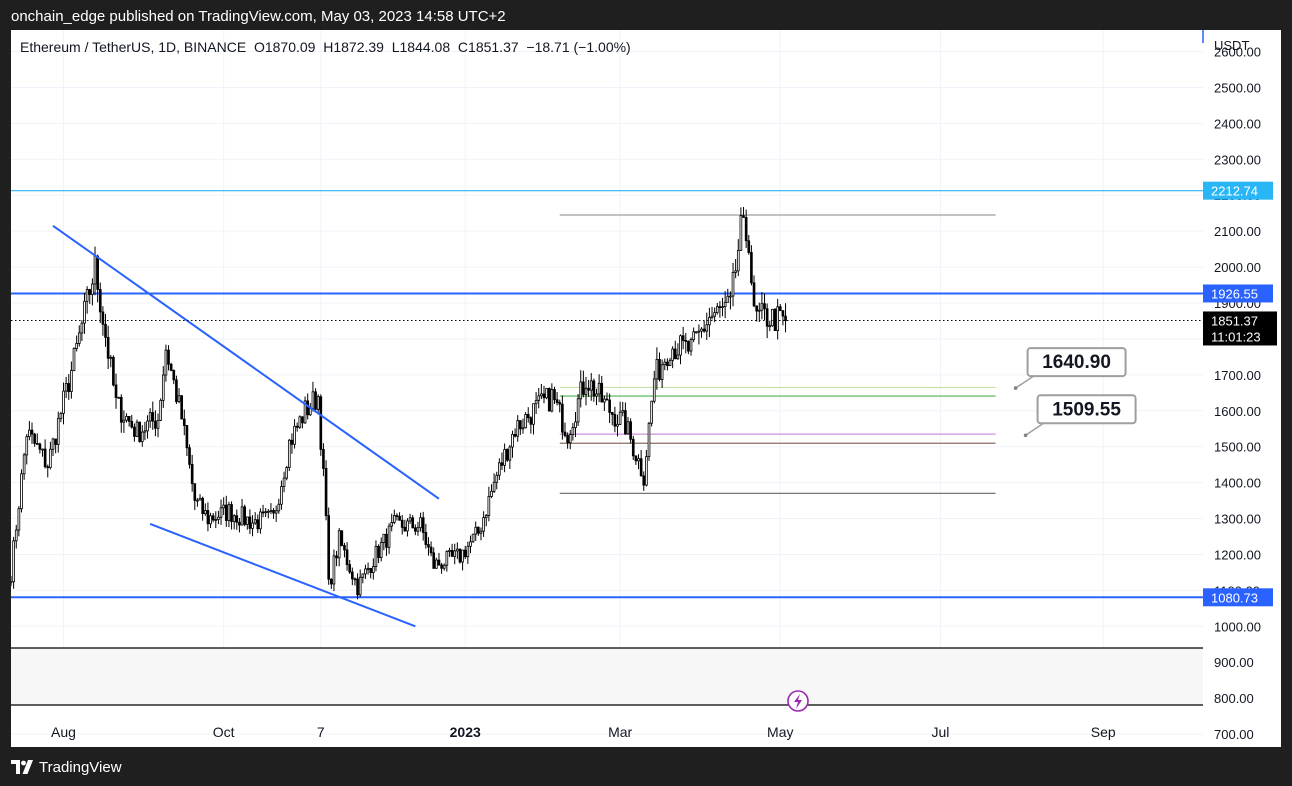 Image resolution: width=1292 pixels, height=786 pixels. I want to click on legend-high: H1872.39, so click(353, 47).